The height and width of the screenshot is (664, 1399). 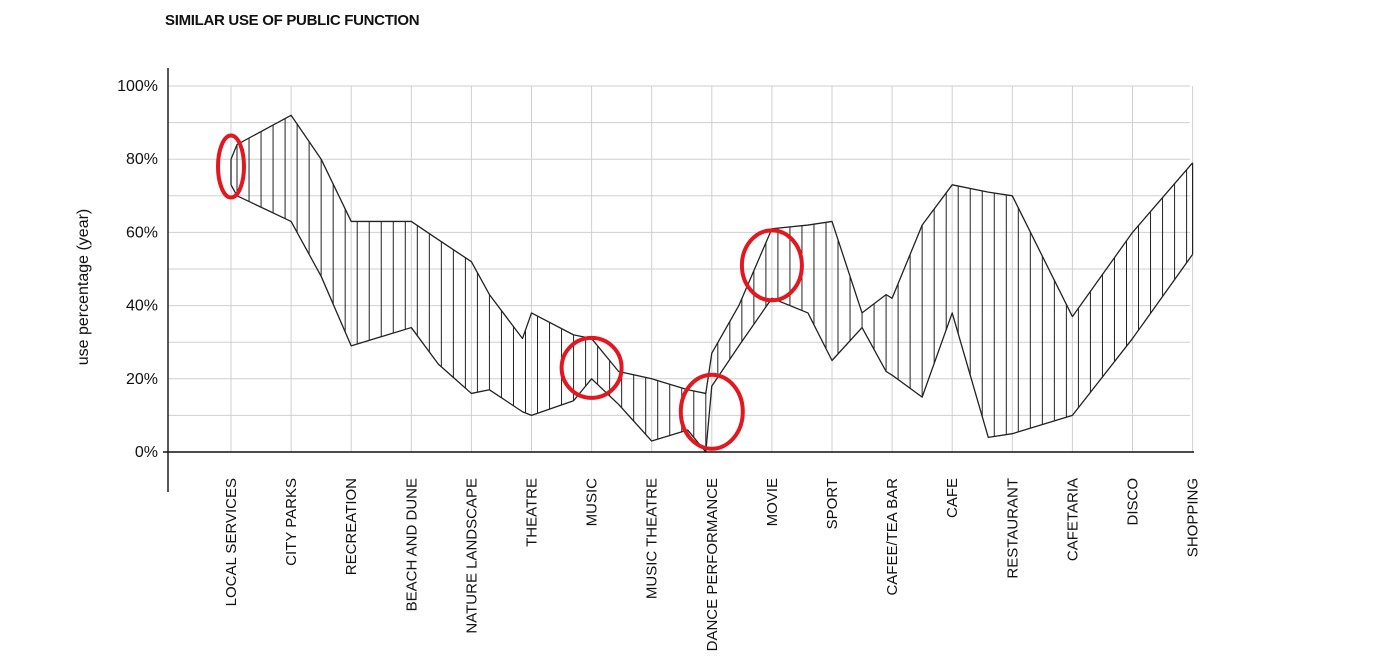 I want to click on y-tick-label: 100%, so click(x=137, y=86).